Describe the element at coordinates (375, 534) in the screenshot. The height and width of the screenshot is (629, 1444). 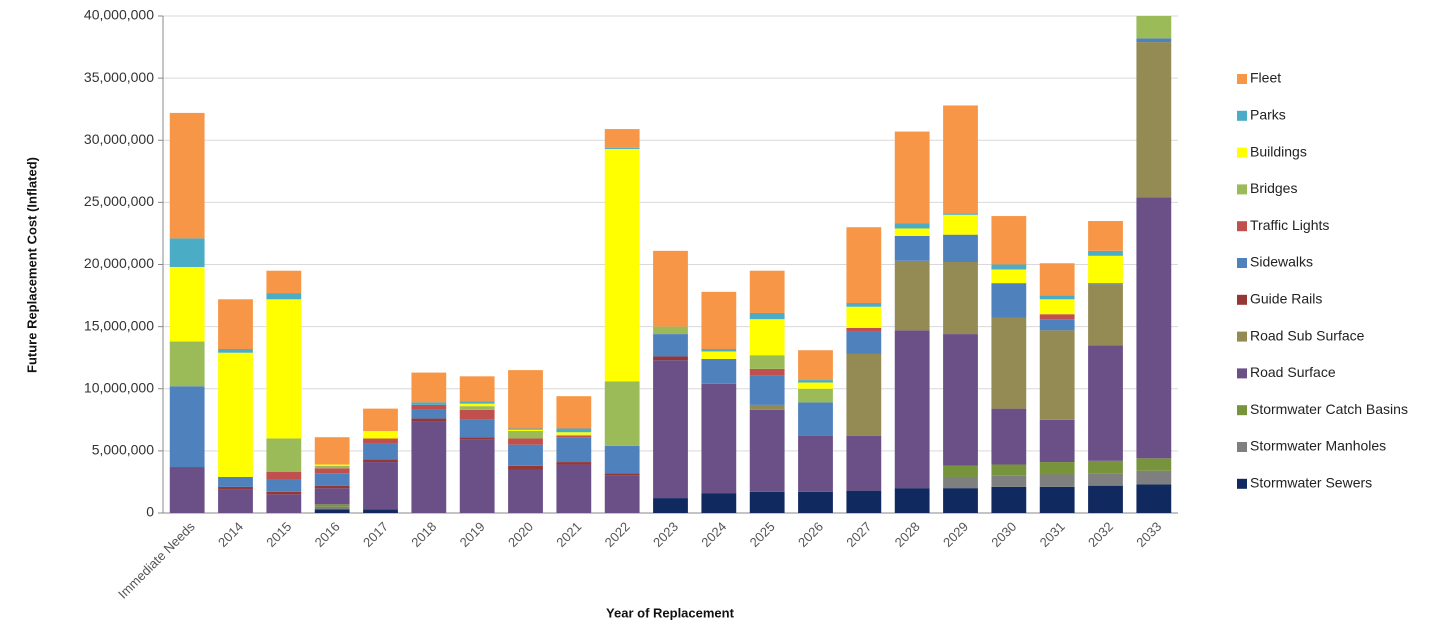
I see `x-tick-label: 2017` at that location.